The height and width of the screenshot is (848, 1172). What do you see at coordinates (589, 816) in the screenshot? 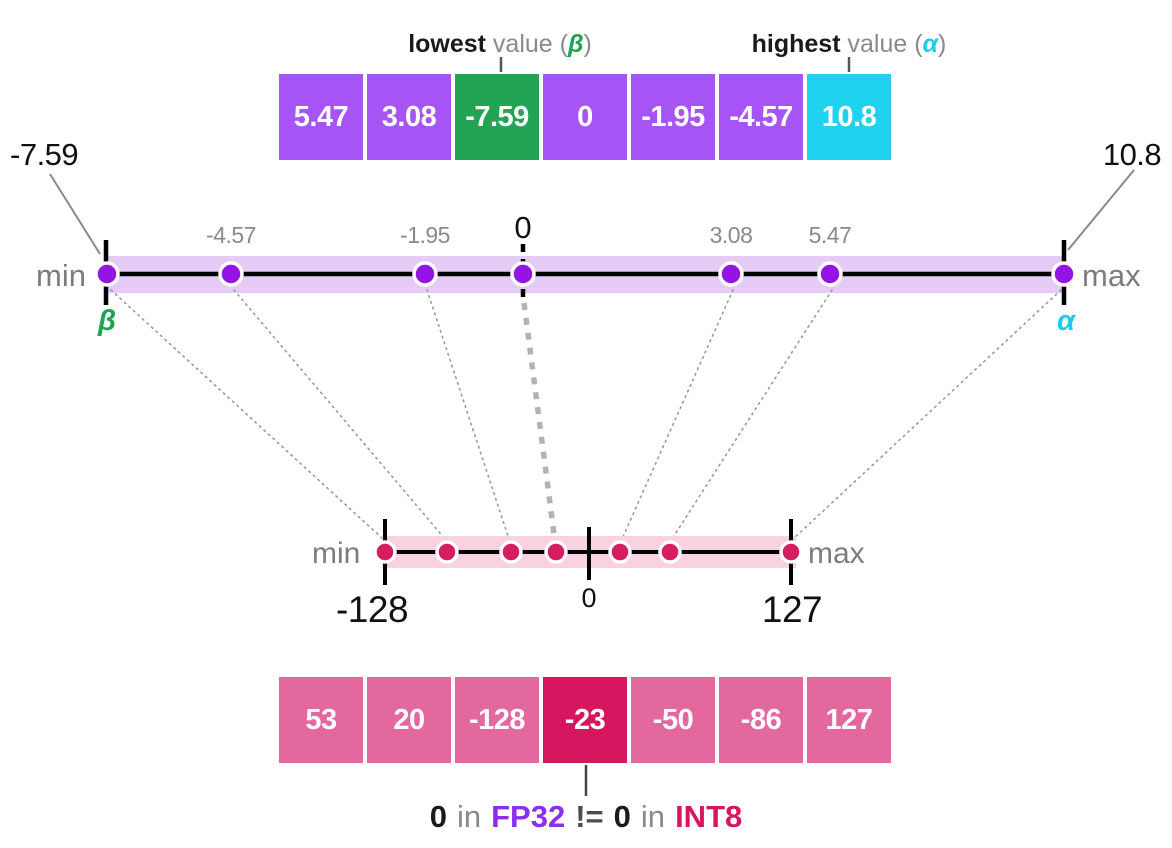
I see `caption-neq: !=` at bounding box center [589, 816].